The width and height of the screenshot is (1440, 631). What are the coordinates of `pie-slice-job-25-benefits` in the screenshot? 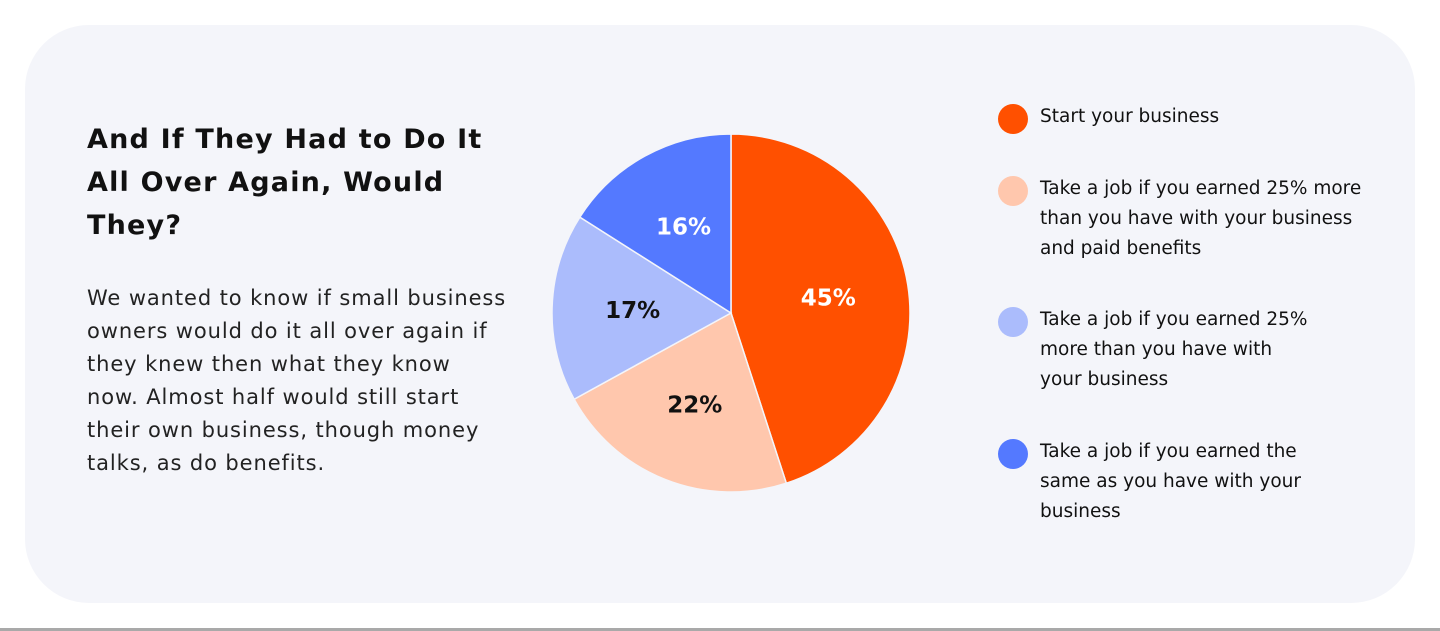 It's located at (680, 402).